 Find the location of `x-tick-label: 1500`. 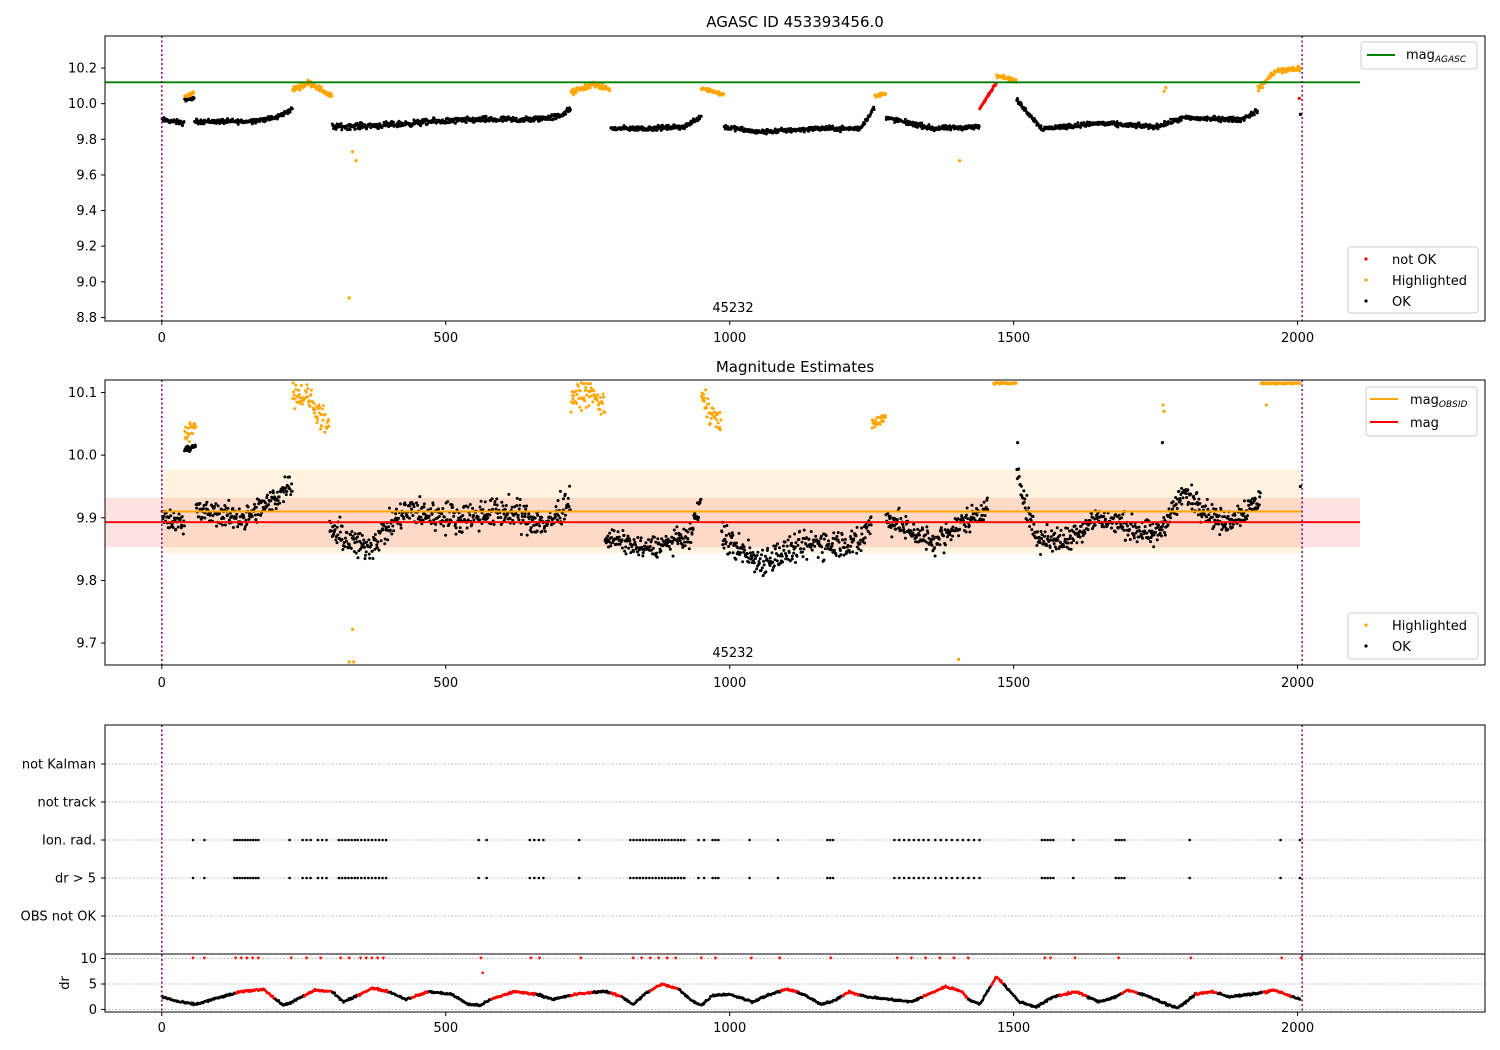

x-tick-label: 1500 is located at coordinates (1013, 338).